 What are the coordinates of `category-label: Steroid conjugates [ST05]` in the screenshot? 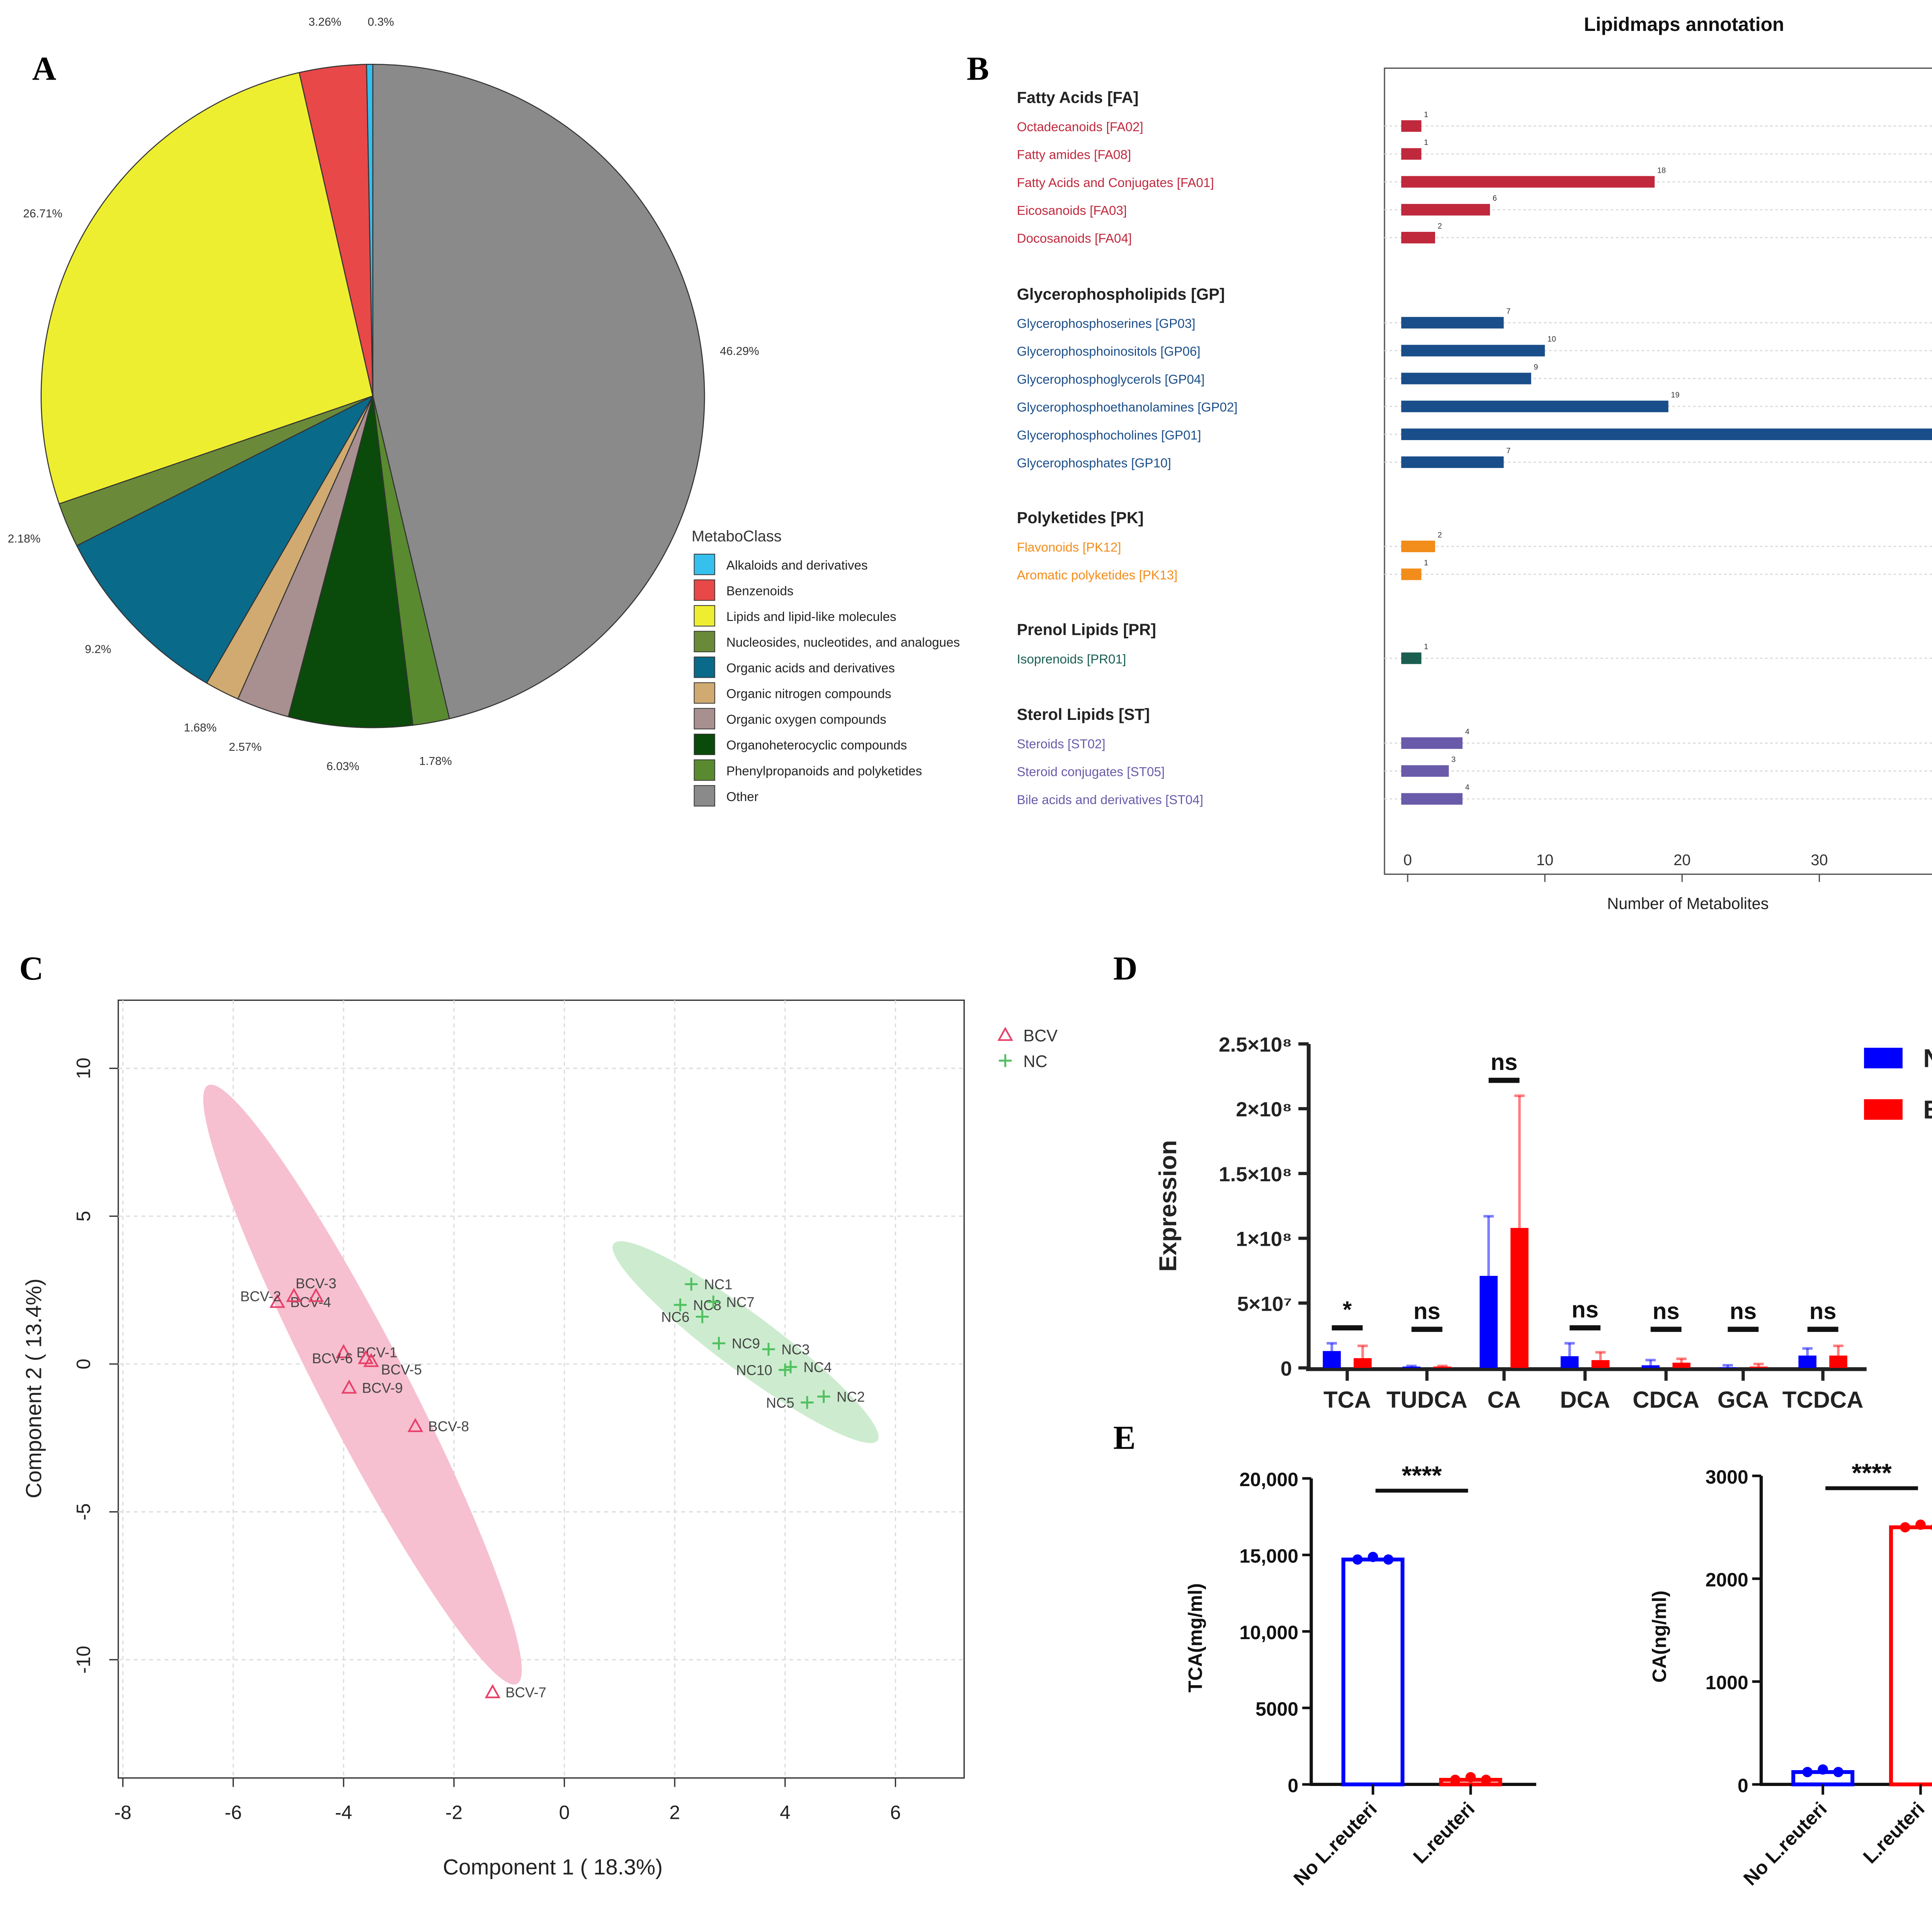 It's located at (1091, 772).